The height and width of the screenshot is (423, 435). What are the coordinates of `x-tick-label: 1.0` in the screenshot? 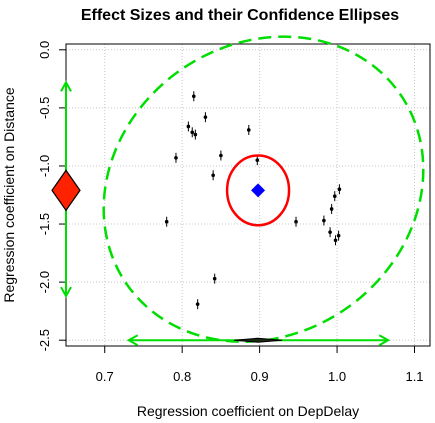 It's located at (337, 376).